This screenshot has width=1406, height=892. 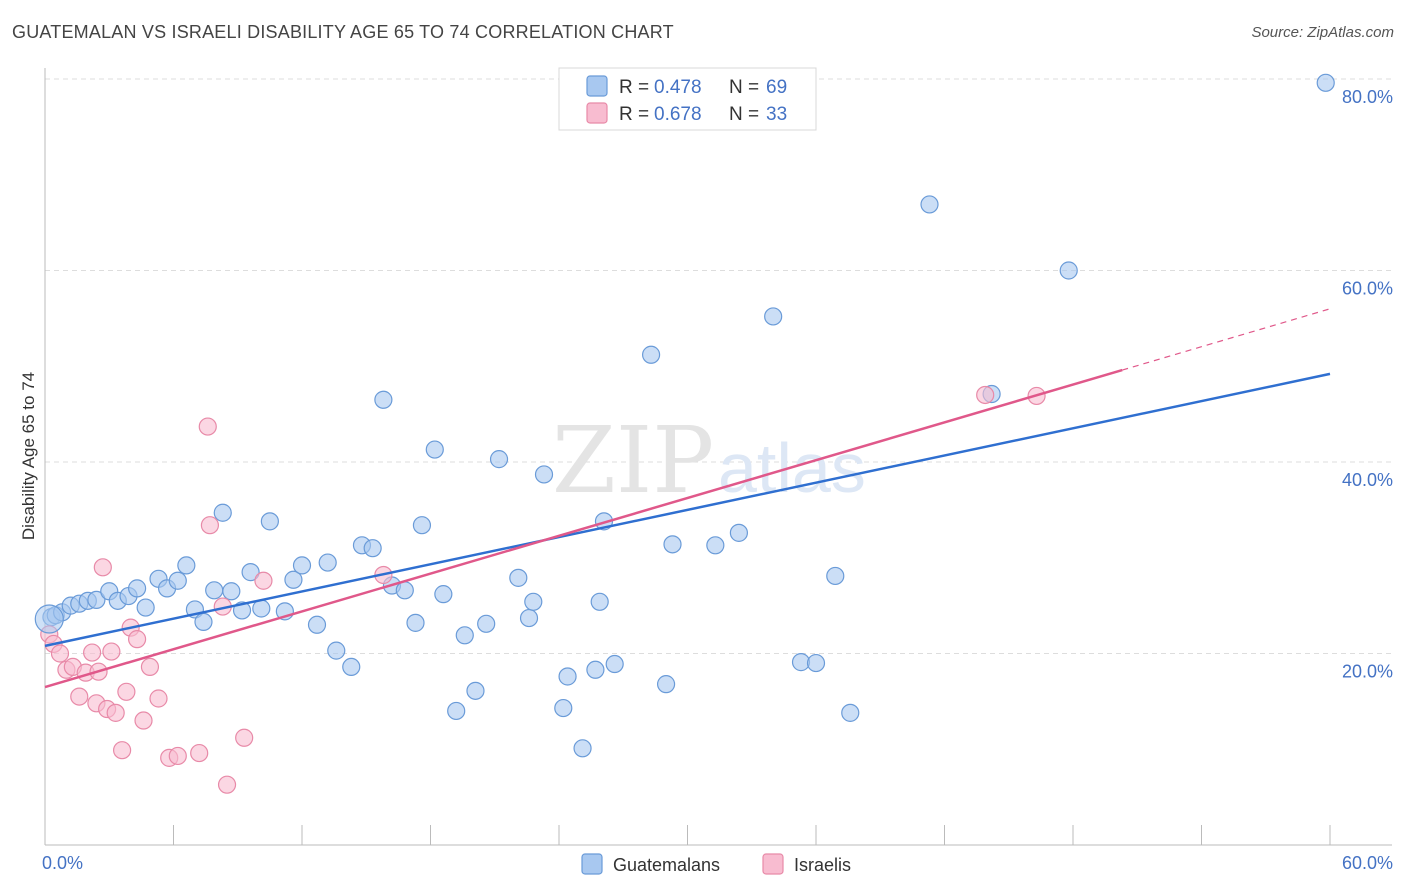 I want to click on y-tick-label: 20.0%, so click(x=1367, y=672).